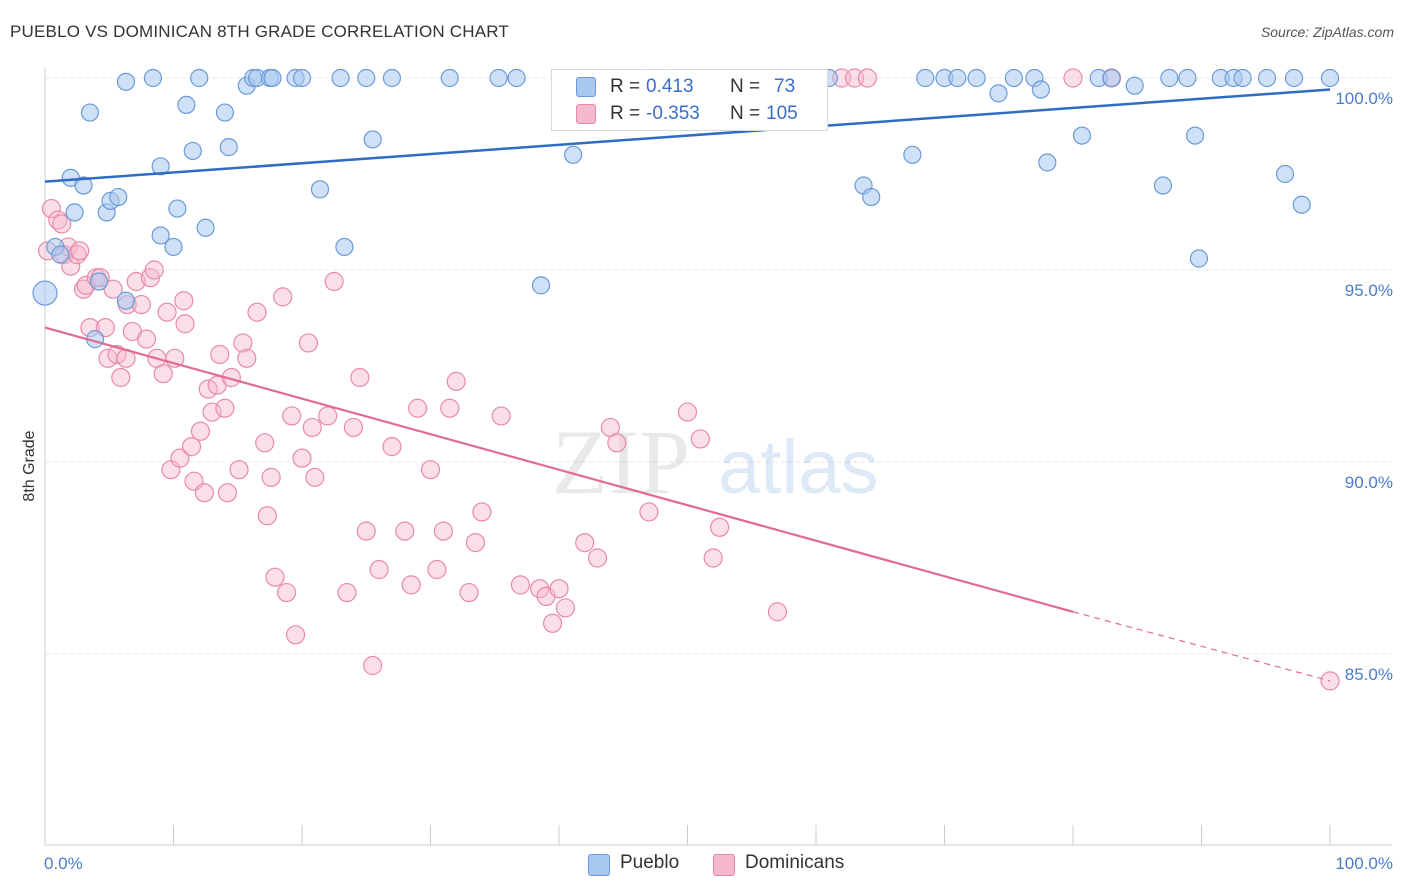 The height and width of the screenshot is (892, 1406). What do you see at coordinates (798, 467) in the screenshot?
I see `watermark-atlas: atlas` at bounding box center [798, 467].